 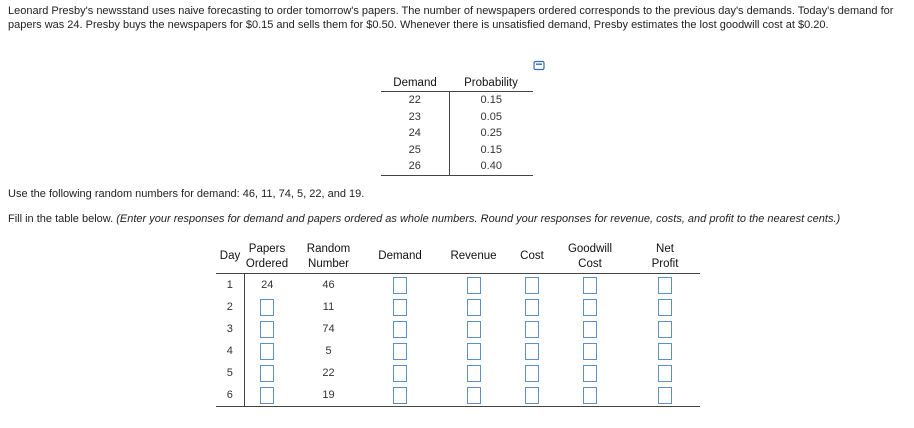 What do you see at coordinates (230, 284) in the screenshot?
I see `day-cell: 1` at bounding box center [230, 284].